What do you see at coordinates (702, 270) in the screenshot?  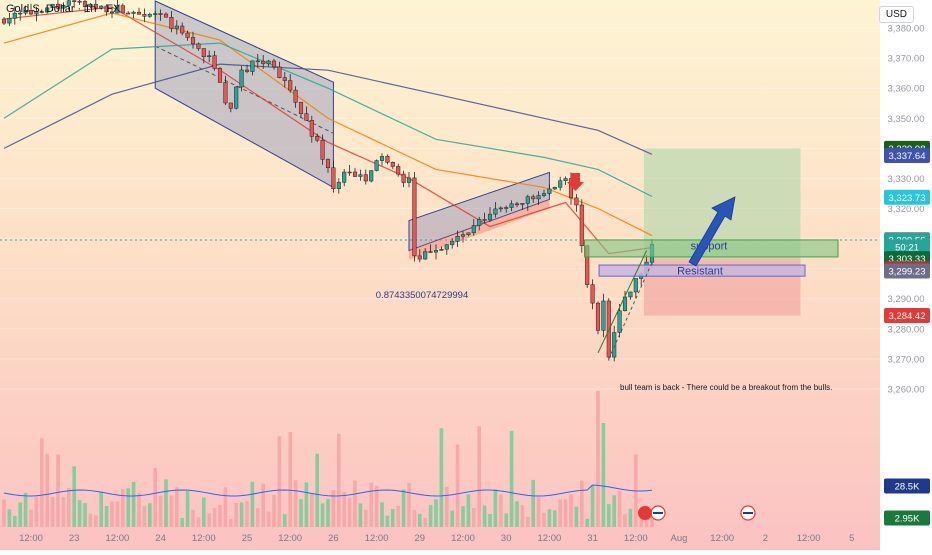 I see `resistant-zone` at bounding box center [702, 270].